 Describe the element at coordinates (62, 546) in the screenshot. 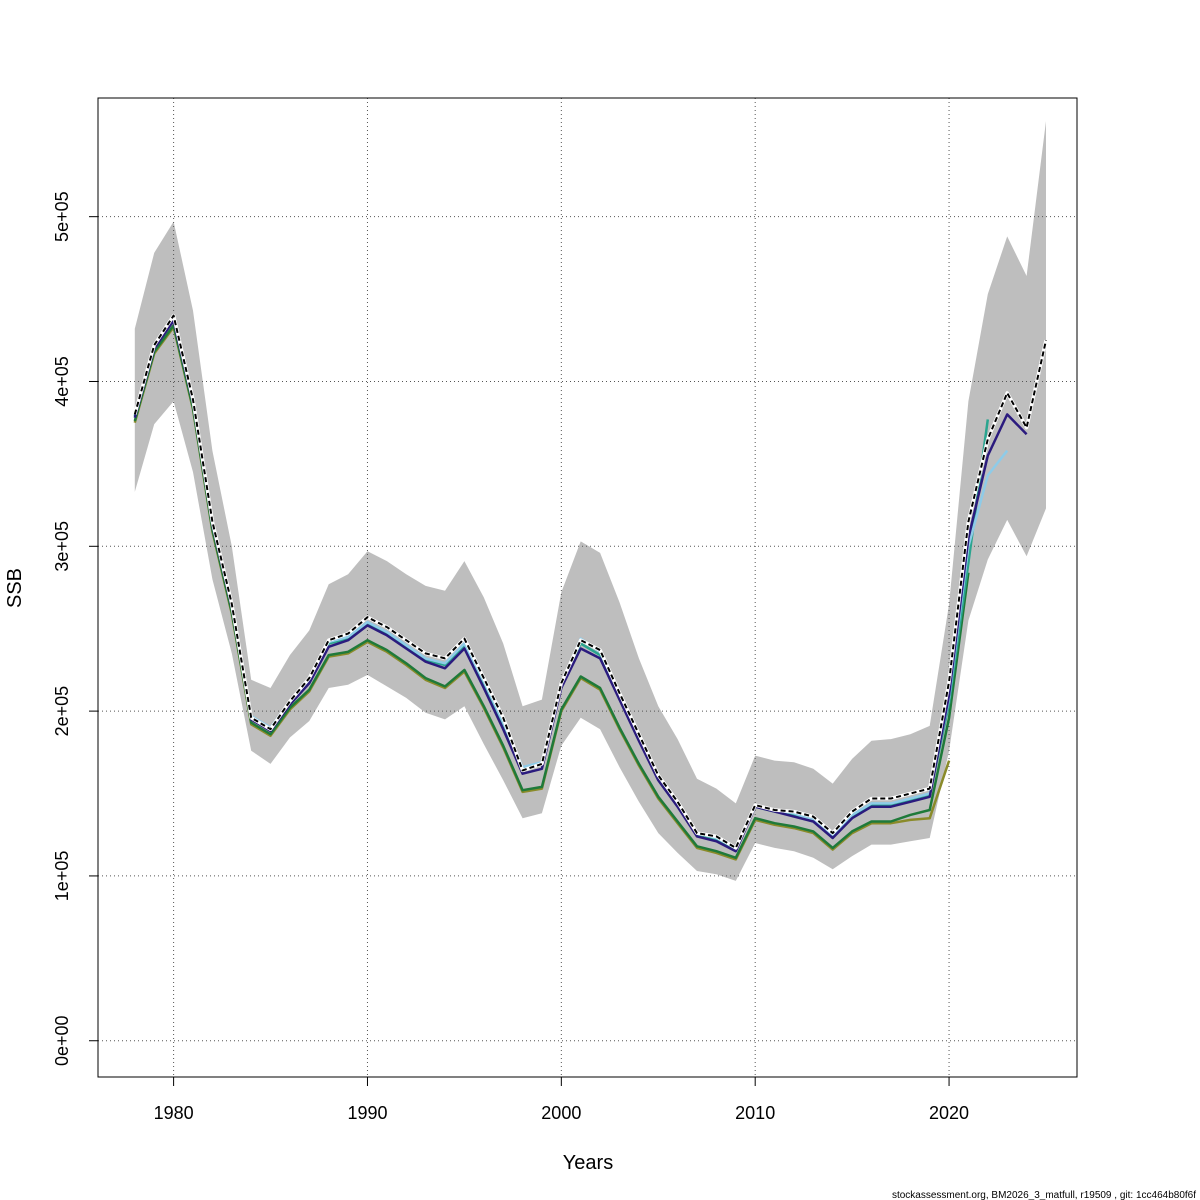

I see `y-tick-label: 3e+05` at that location.